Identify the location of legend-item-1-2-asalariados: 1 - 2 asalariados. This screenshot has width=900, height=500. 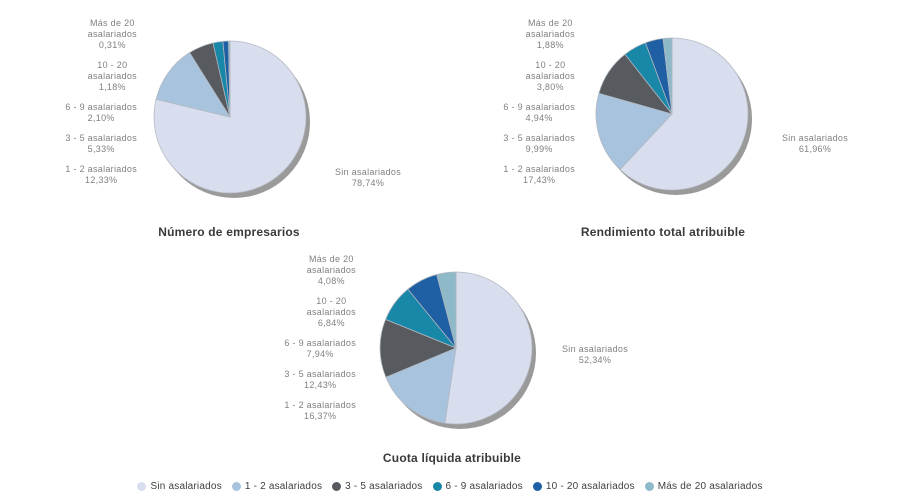
(277, 486).